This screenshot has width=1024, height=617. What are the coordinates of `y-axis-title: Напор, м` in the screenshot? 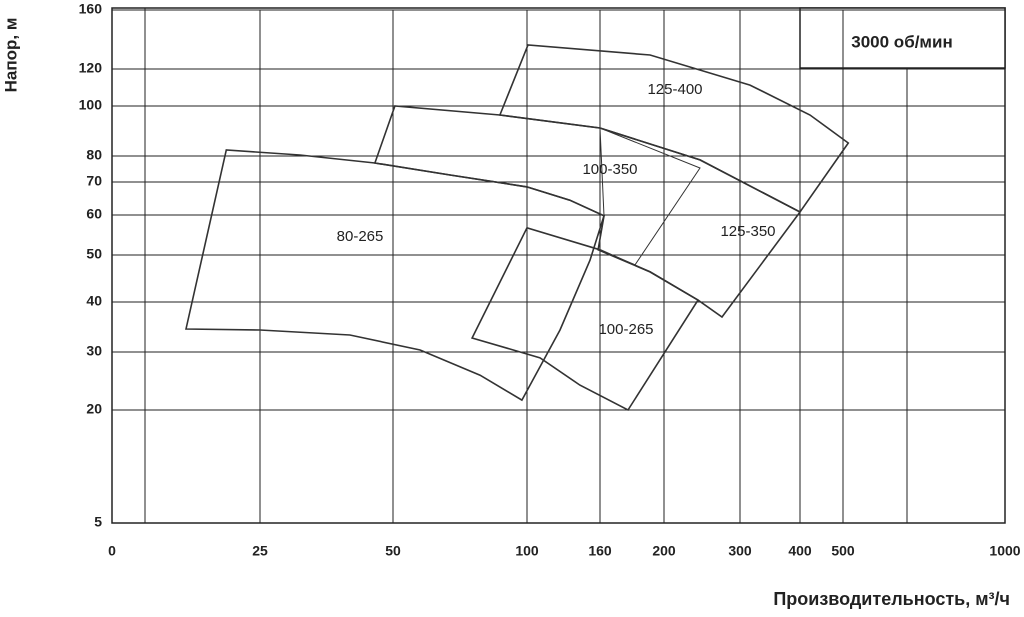 It's located at (10, 55).